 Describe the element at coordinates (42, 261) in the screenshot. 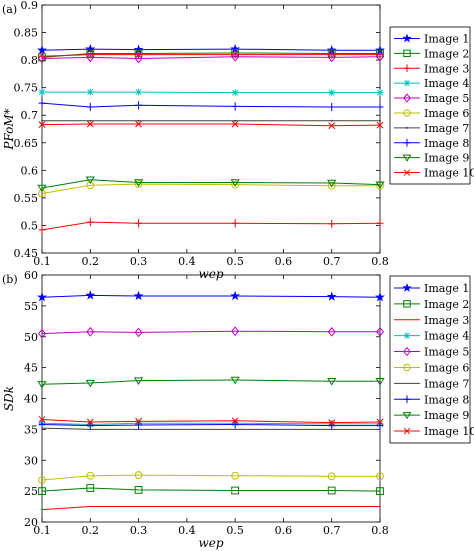

I see `x-tick-label: 0.1` at that location.